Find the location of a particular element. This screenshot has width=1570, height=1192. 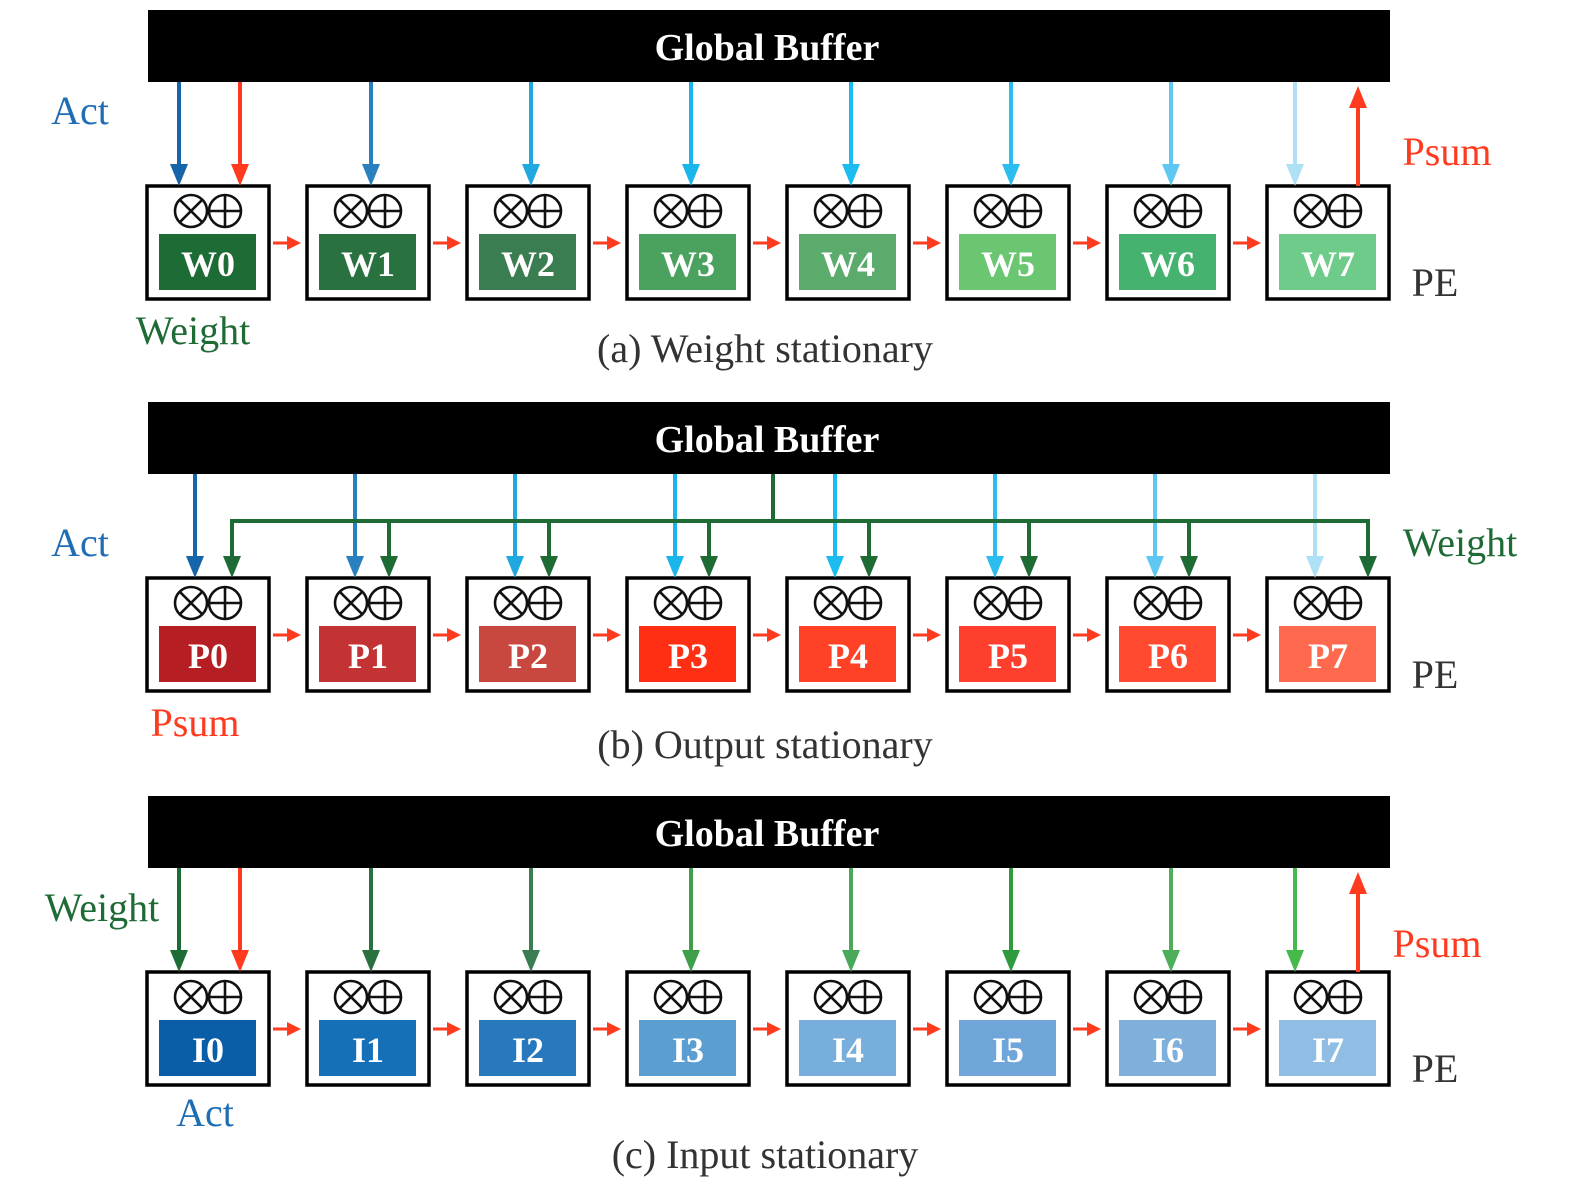

pe-2: P2 is located at coordinates (528, 634).